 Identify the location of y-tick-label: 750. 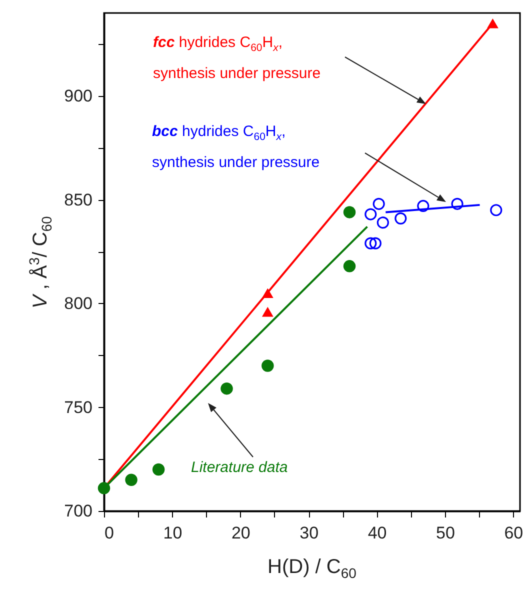
(78, 407).